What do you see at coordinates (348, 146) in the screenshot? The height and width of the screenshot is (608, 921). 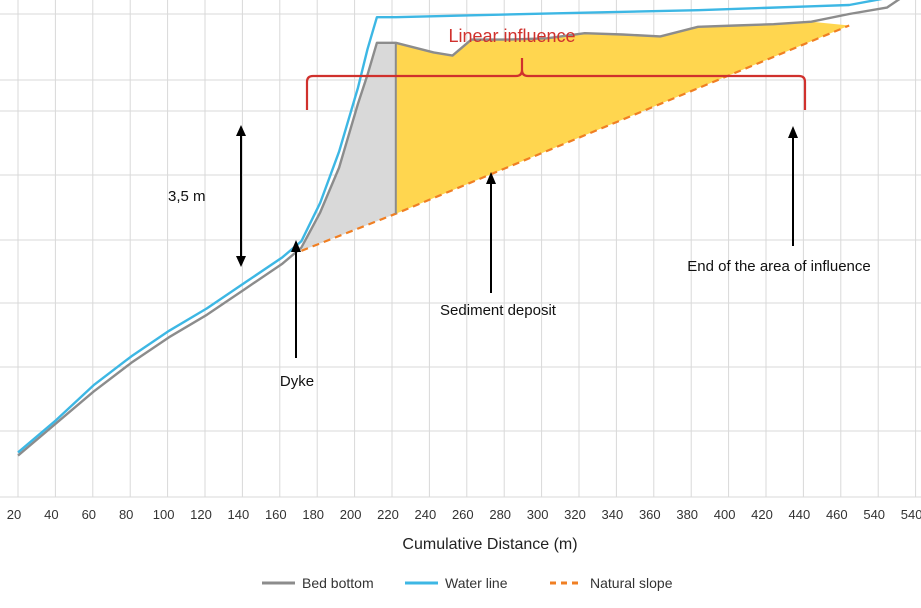 I see `dyke-area` at bounding box center [348, 146].